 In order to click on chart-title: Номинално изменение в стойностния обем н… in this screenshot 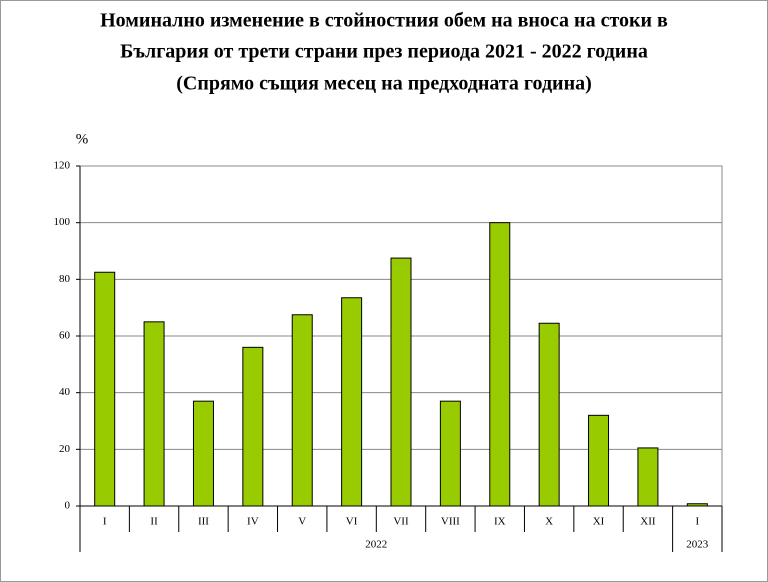, I will do `click(384, 21)`.